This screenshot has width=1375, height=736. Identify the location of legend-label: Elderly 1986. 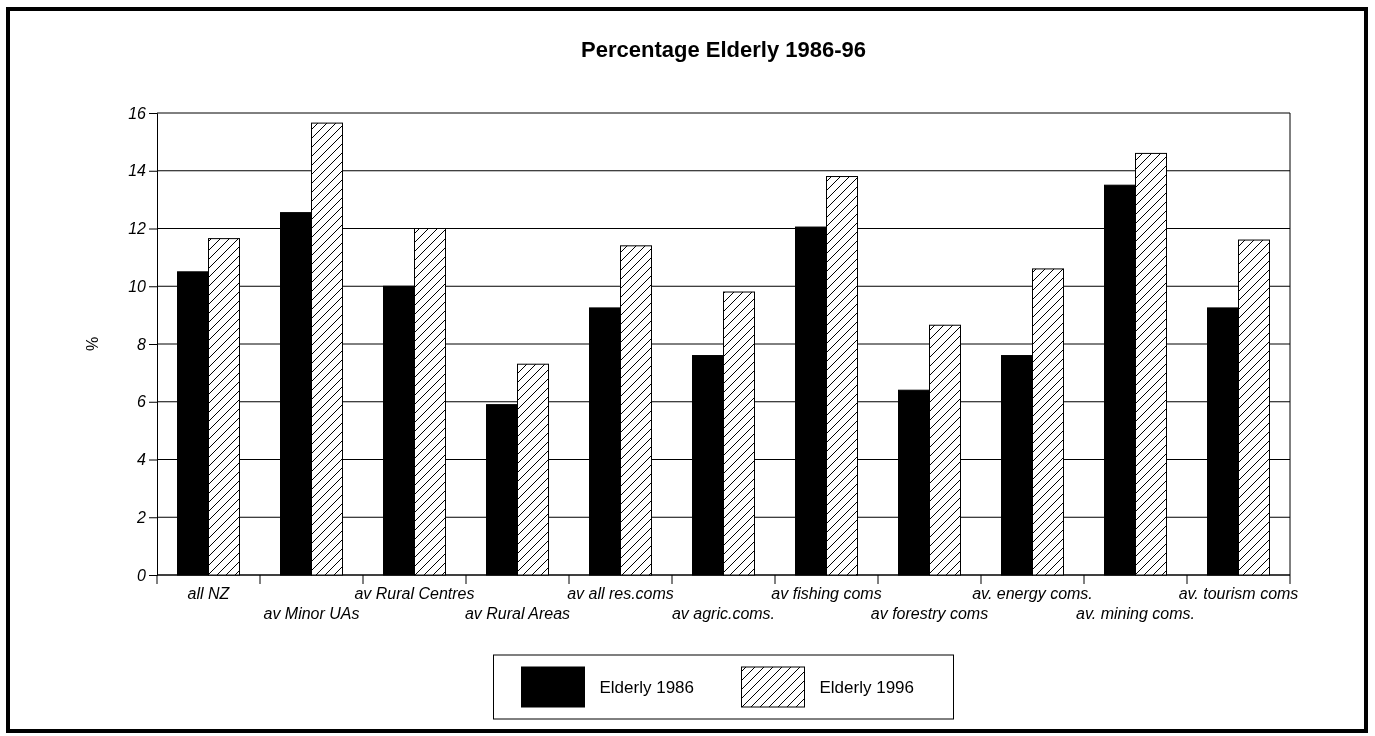
(647, 687).